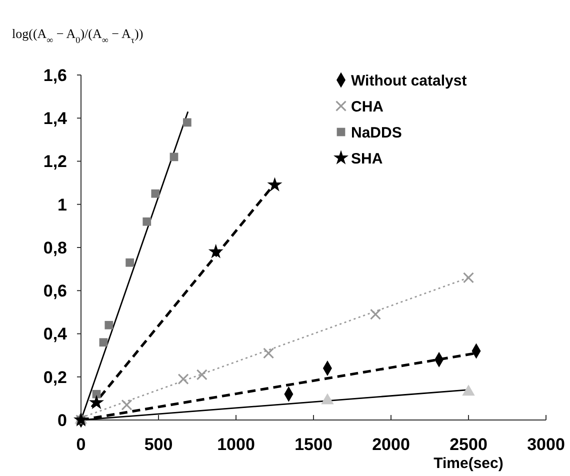  What do you see at coordinates (55, 162) in the screenshot?
I see `y-tick-label: 1,2` at bounding box center [55, 162].